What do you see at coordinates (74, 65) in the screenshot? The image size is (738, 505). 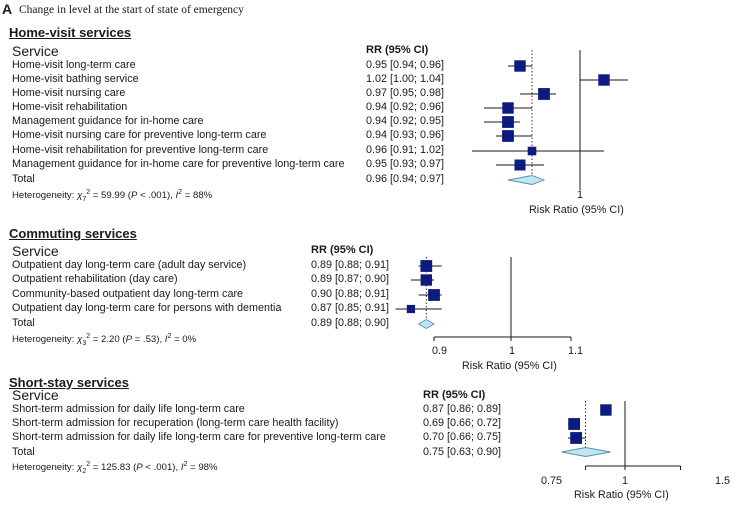 I see `service-label: Home-visit long-term care` at bounding box center [74, 65].